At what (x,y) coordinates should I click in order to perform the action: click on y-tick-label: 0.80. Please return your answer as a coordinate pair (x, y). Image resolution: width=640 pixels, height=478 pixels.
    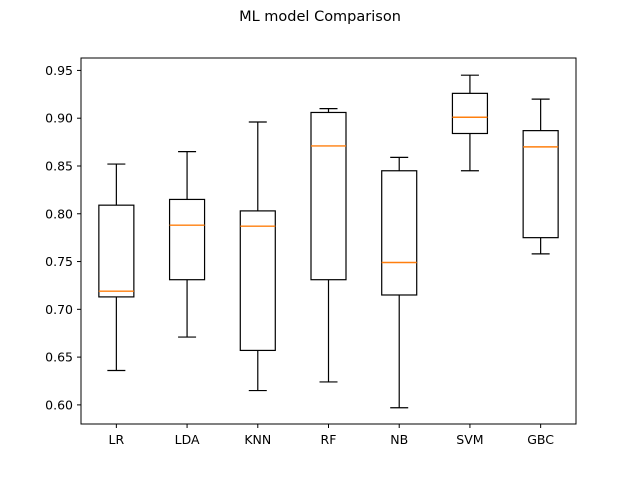
    Looking at the image, I should click on (59, 213).